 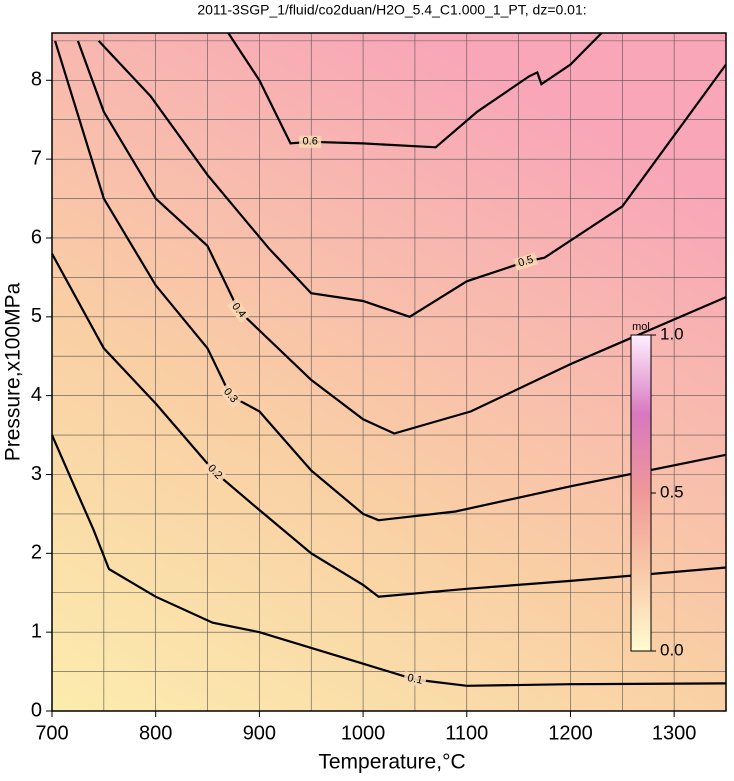 What do you see at coordinates (363, 733) in the screenshot?
I see `x-tick-label: 1000` at bounding box center [363, 733].